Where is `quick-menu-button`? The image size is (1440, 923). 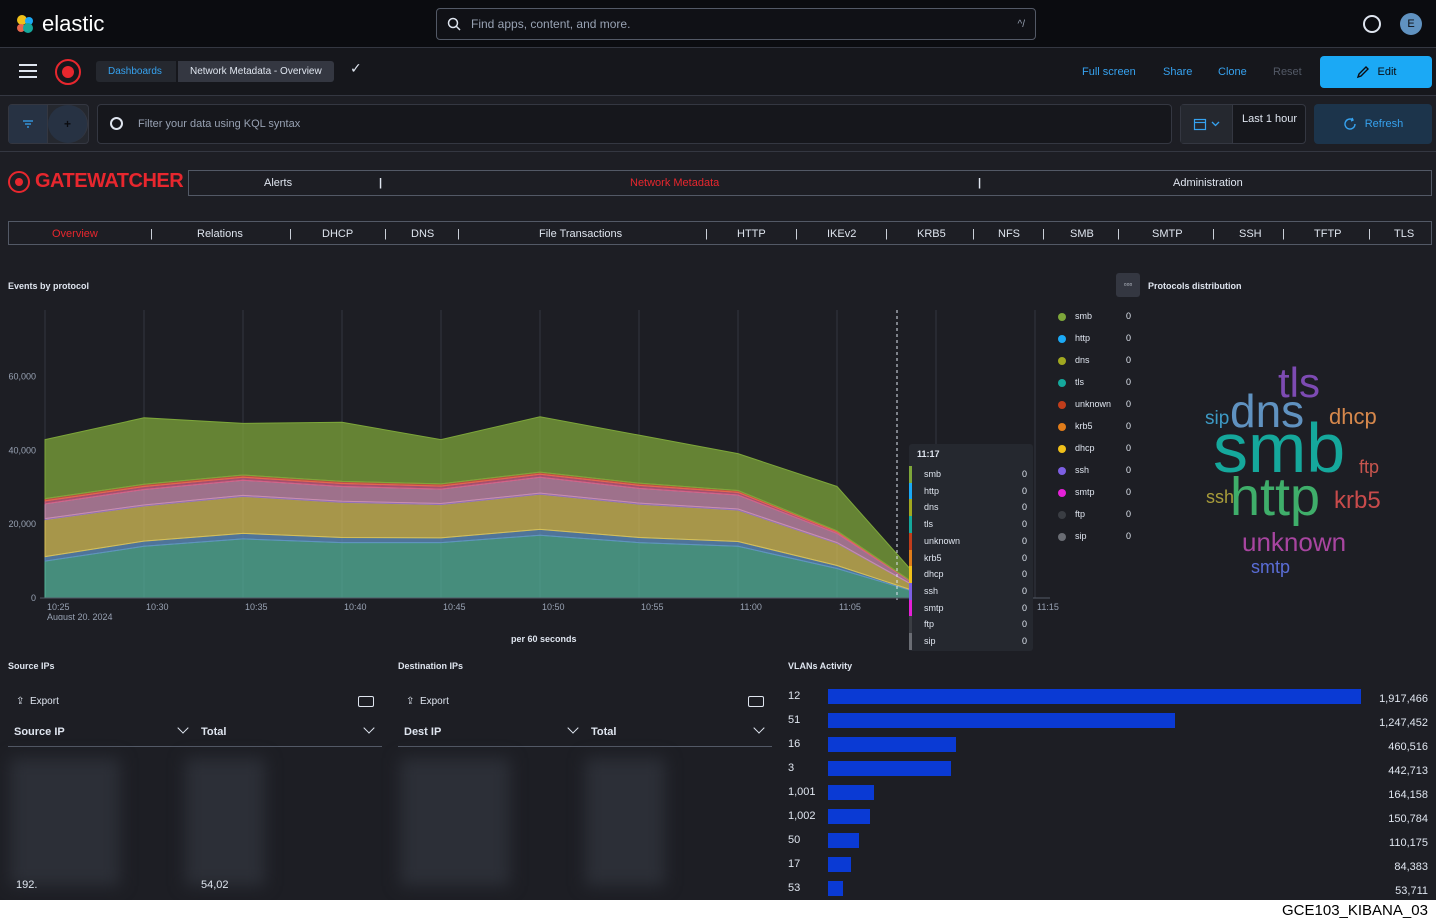
quick-menu-button is located at coordinates (1207, 124).